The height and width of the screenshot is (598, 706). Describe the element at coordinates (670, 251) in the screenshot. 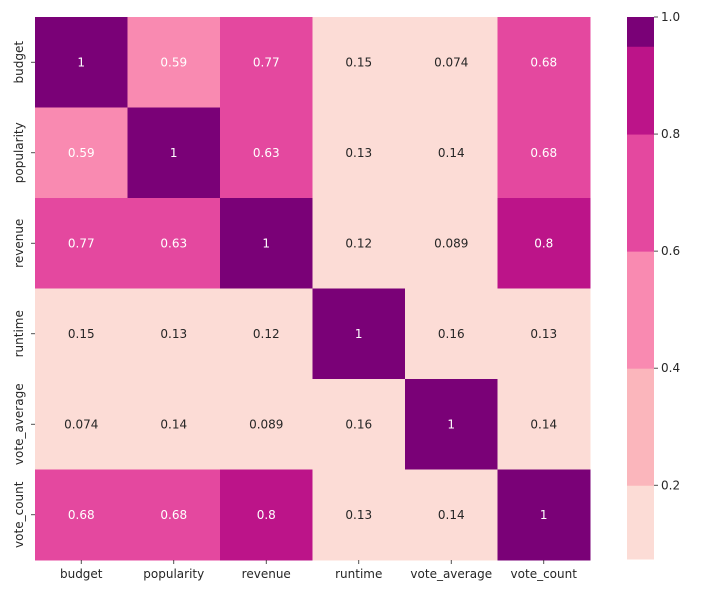

I see `colorbar-tick-label: 0.6` at that location.